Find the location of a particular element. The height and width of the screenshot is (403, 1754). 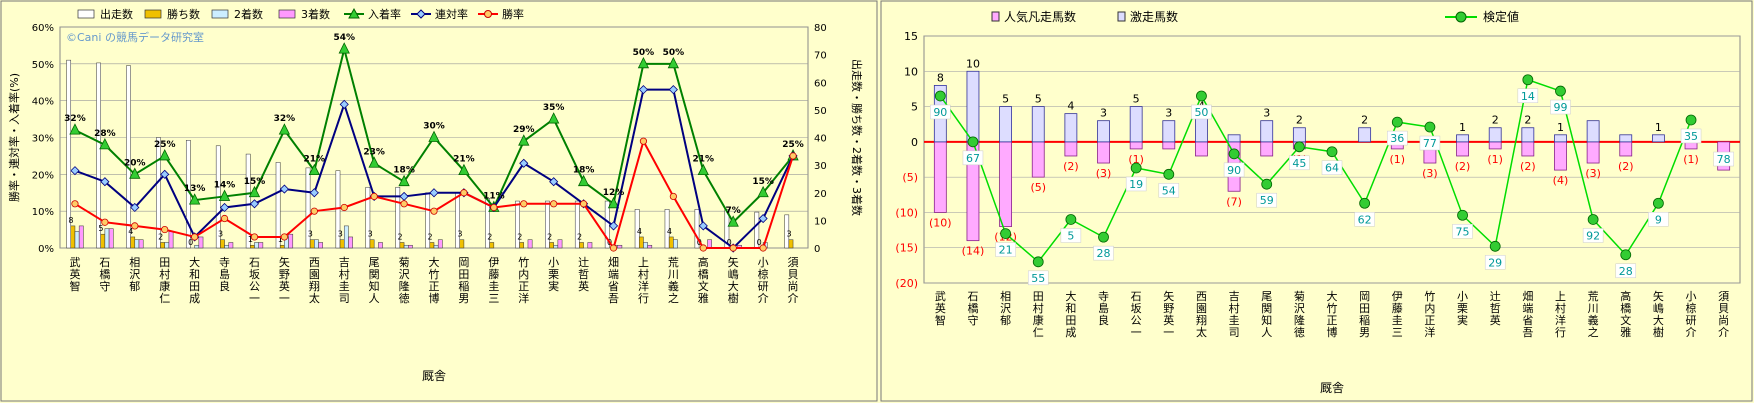

data-label: 25% is located at coordinates (793, 145).